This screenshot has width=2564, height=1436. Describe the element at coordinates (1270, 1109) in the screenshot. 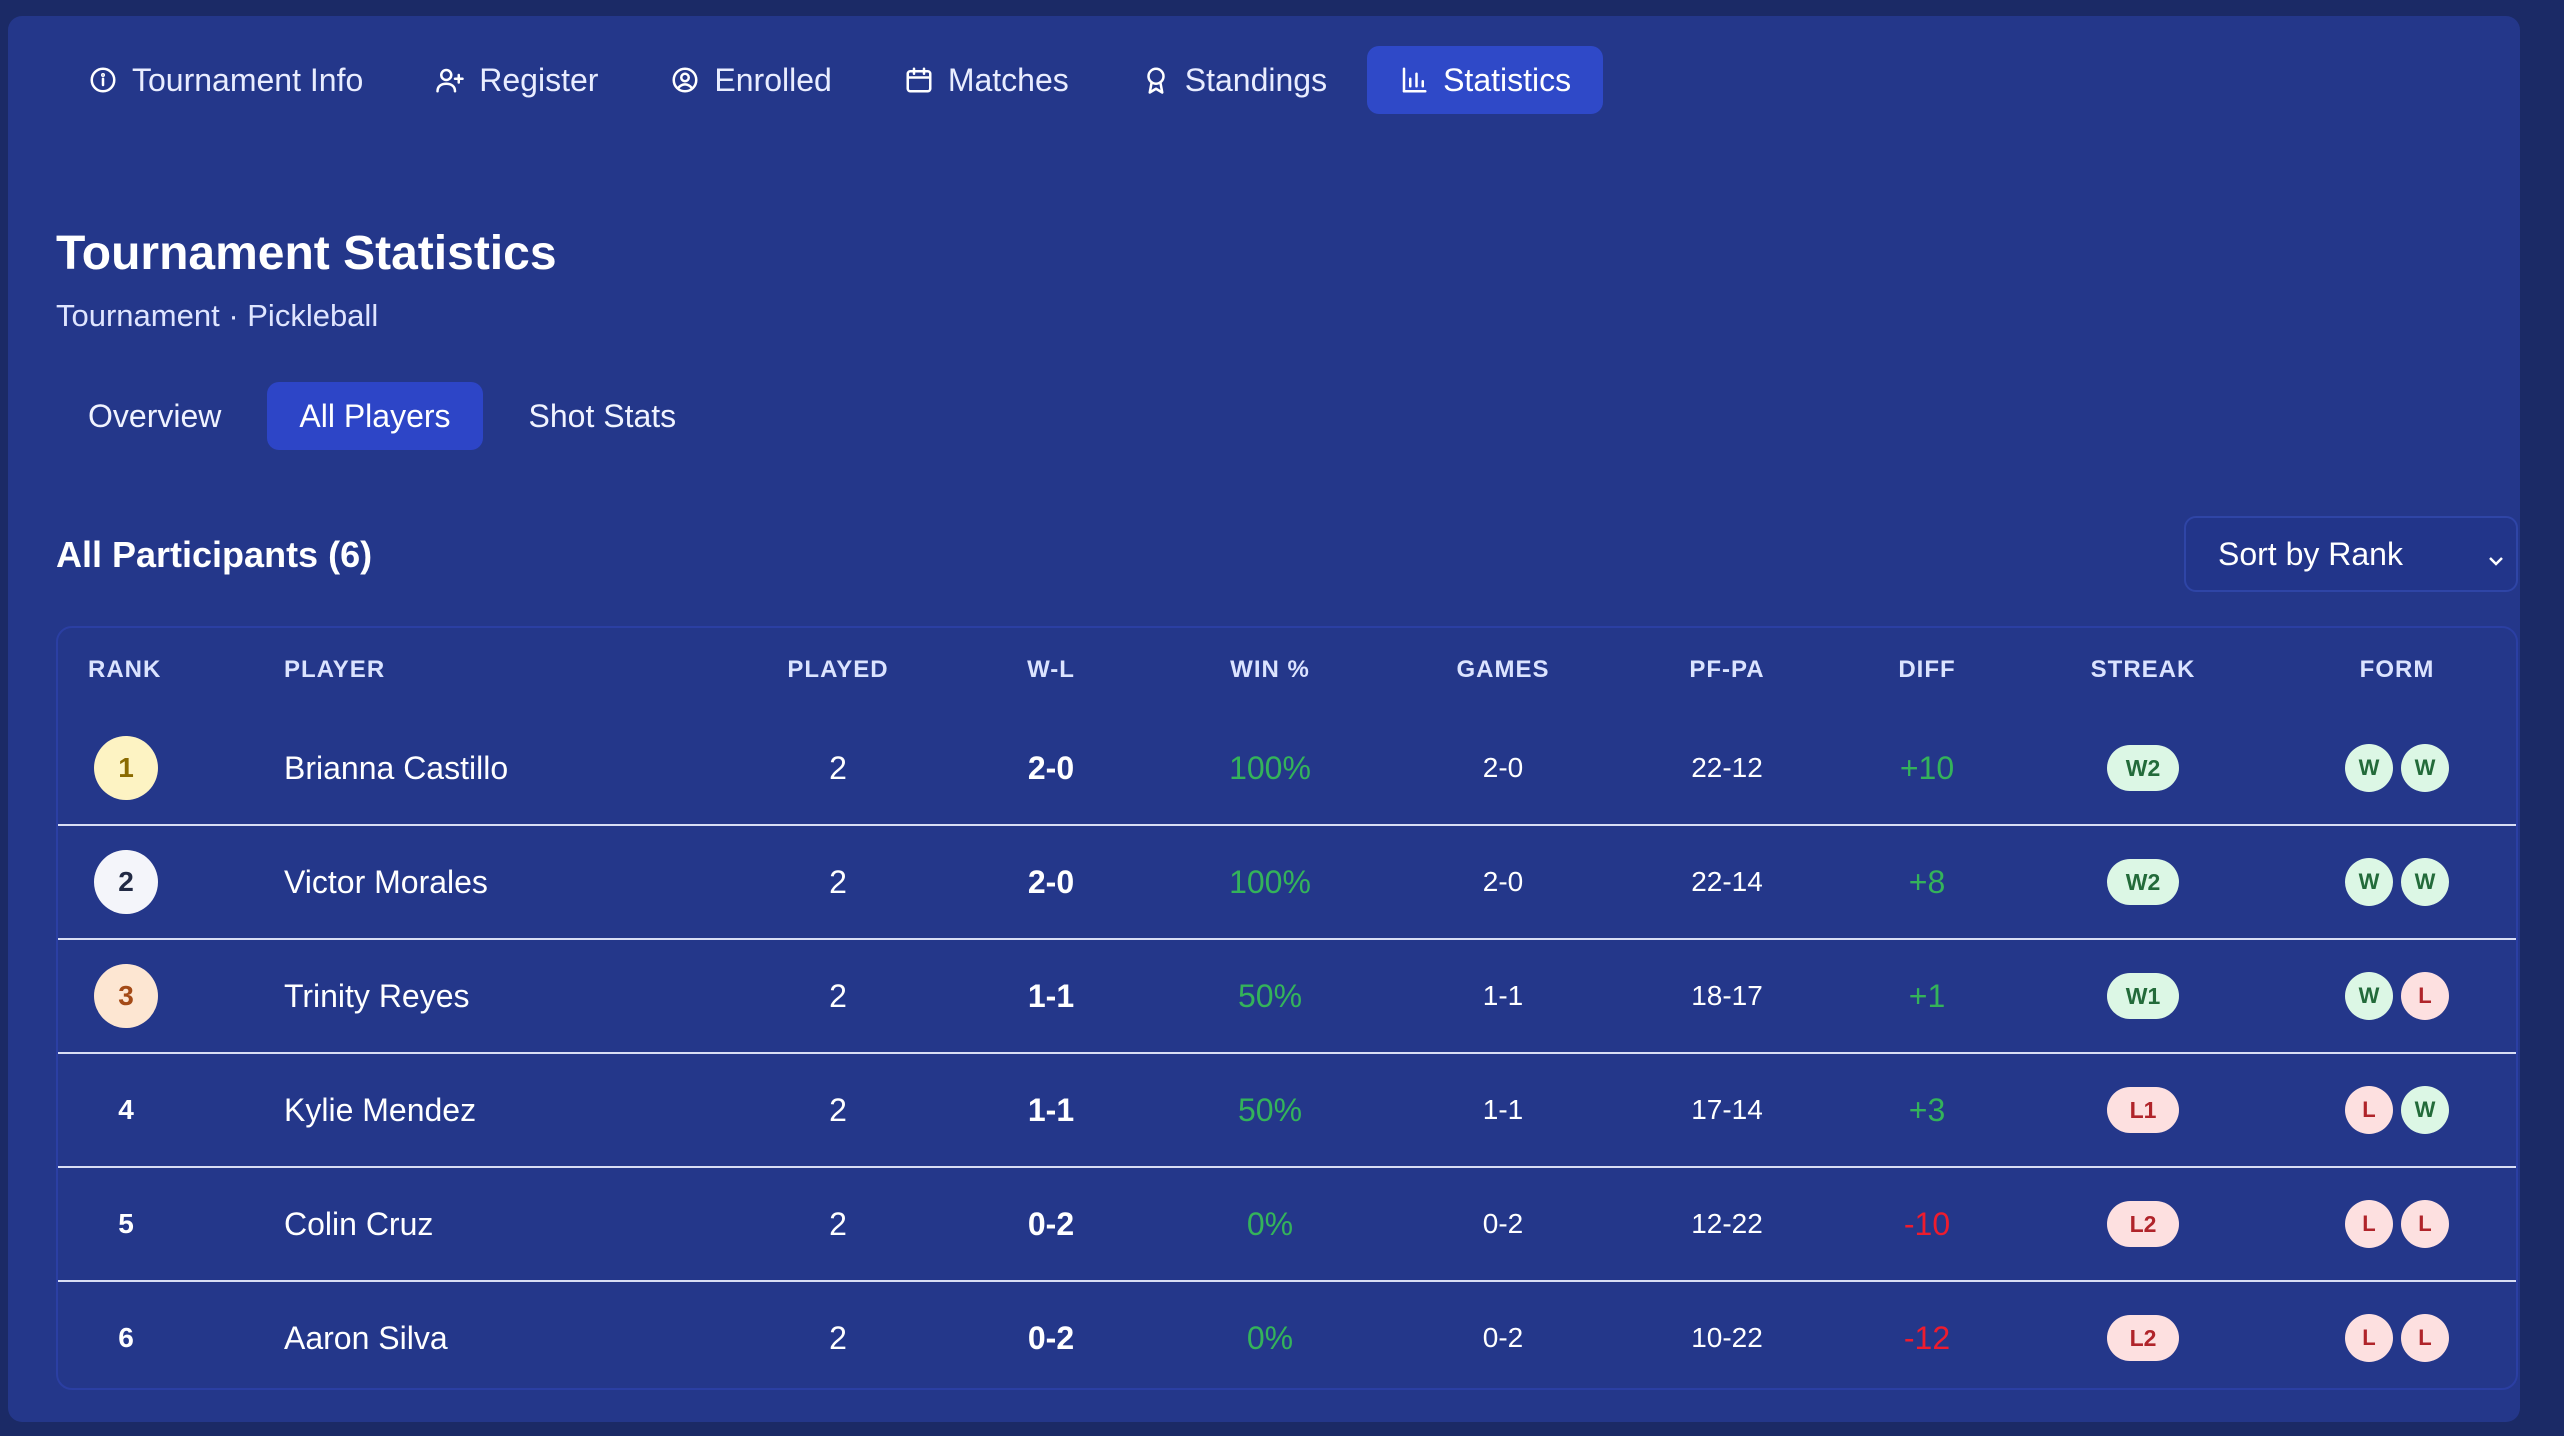

I see `win-percentage: 50%` at that location.